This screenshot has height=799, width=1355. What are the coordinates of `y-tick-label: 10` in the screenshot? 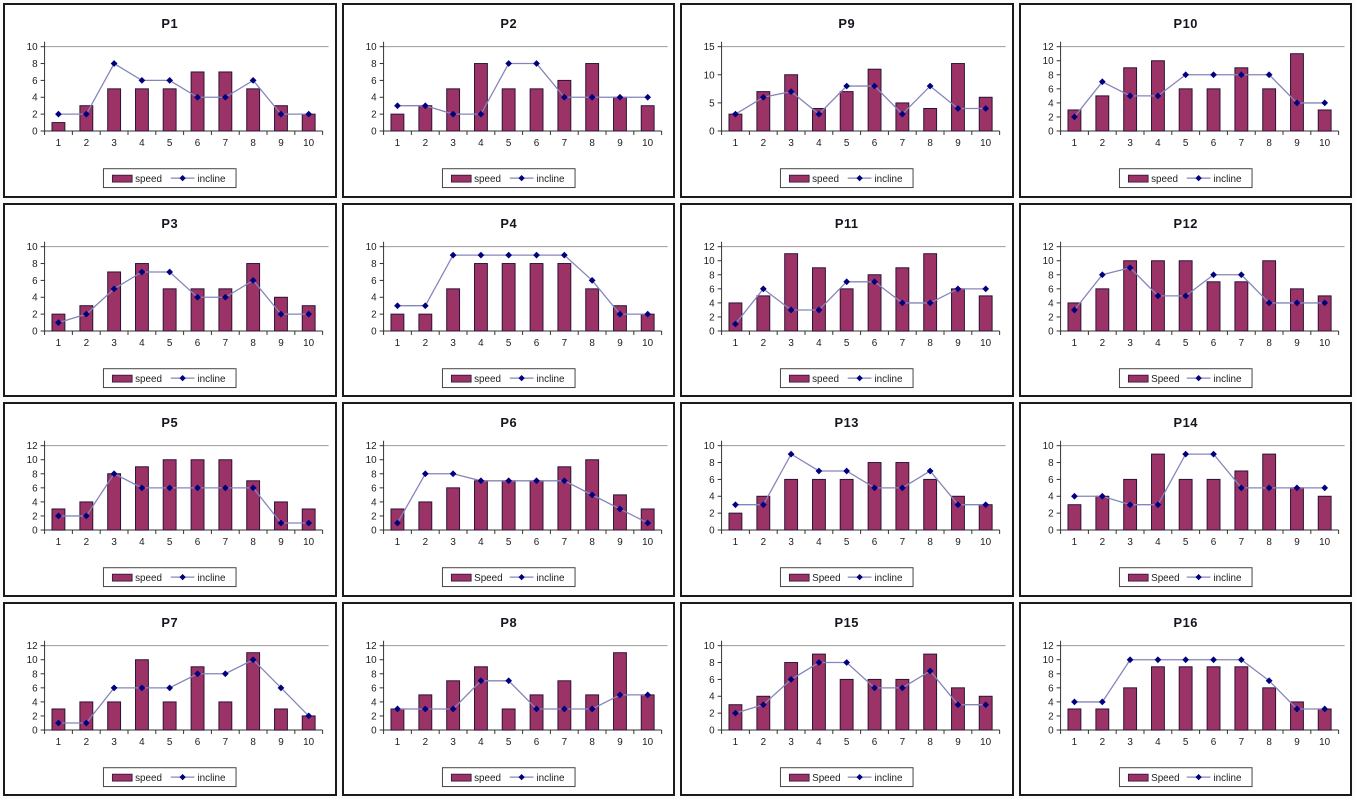 It's located at (1047, 660).